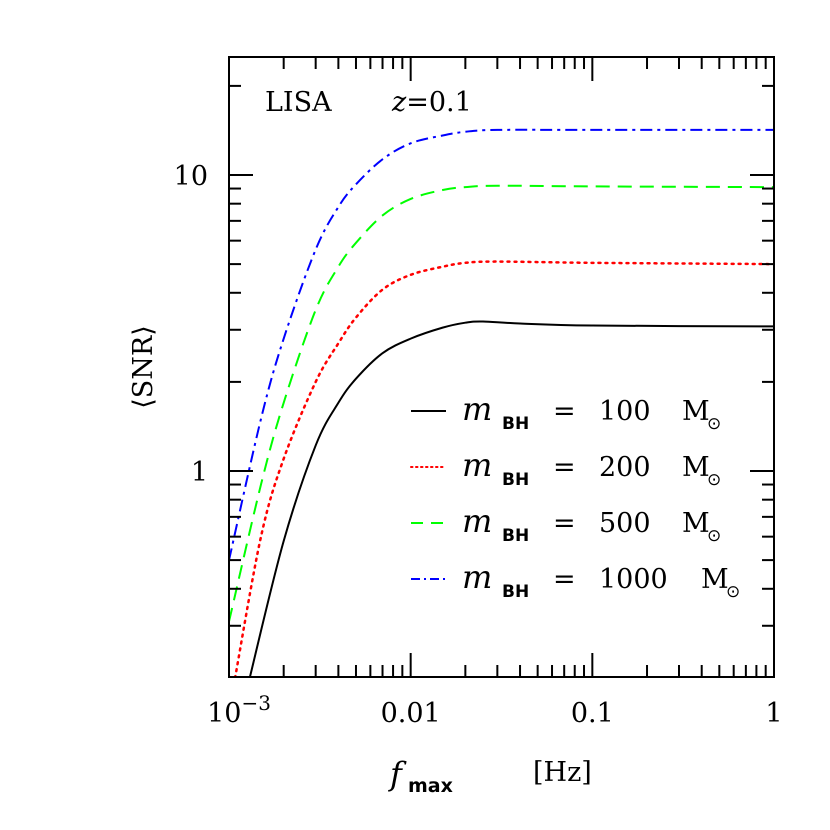 The height and width of the screenshot is (830, 830). What do you see at coordinates (562, 772) in the screenshot?
I see `x-axis-label-unit: [Hz]` at bounding box center [562, 772].